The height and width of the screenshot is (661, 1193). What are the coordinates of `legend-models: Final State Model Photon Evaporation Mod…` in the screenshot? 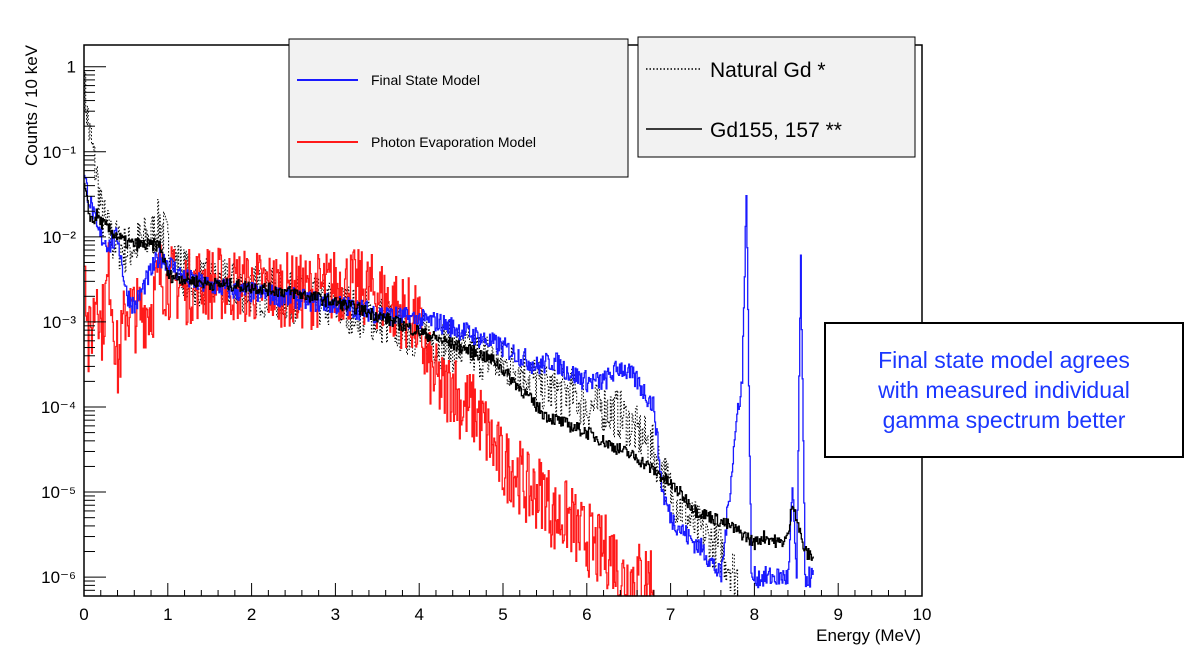 It's located at (458, 108).